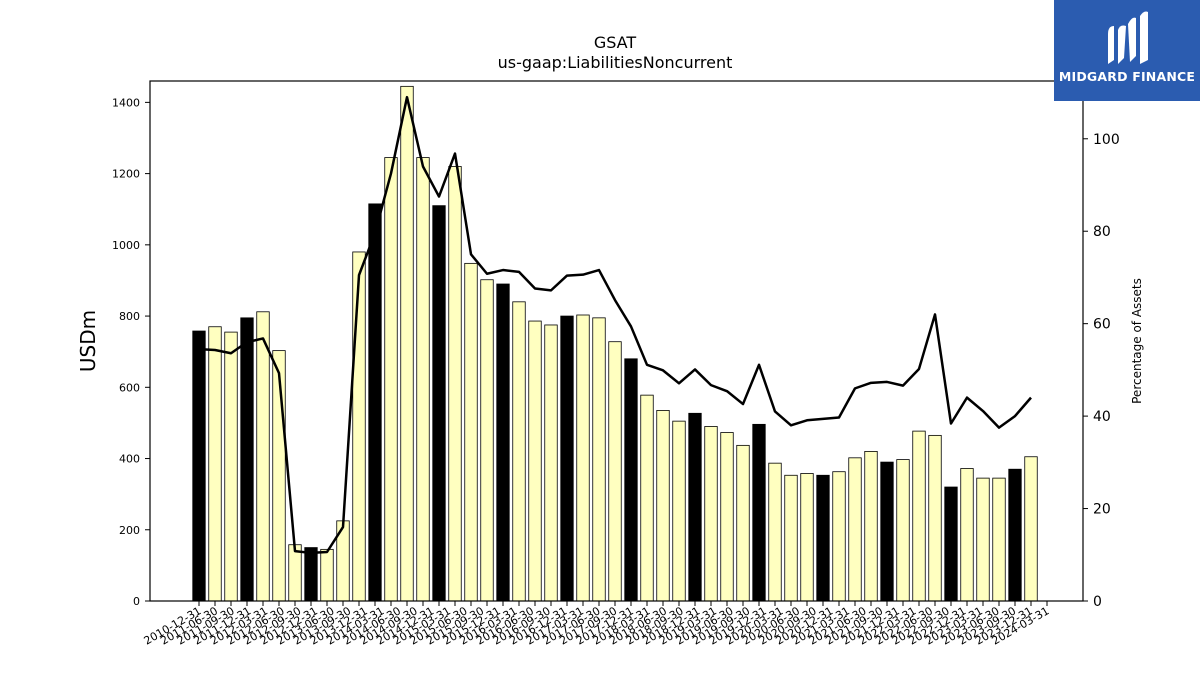  Describe the element at coordinates (129, 459) in the screenshot. I see `y-tick-label: 400` at that location.